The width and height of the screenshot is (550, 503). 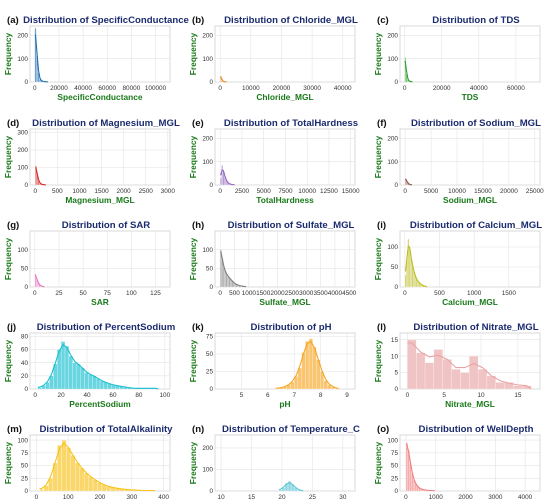 What do you see at coordinates (343, 497) in the screenshot?
I see `x-tick-label: 30` at bounding box center [343, 497].